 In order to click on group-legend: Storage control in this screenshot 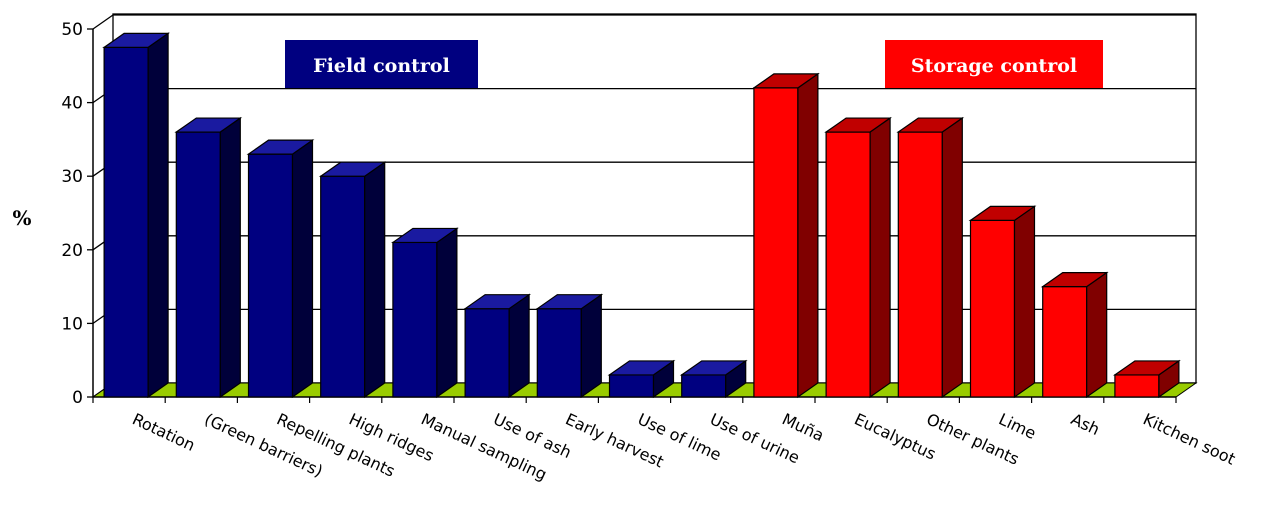, I will do `click(994, 64)`.